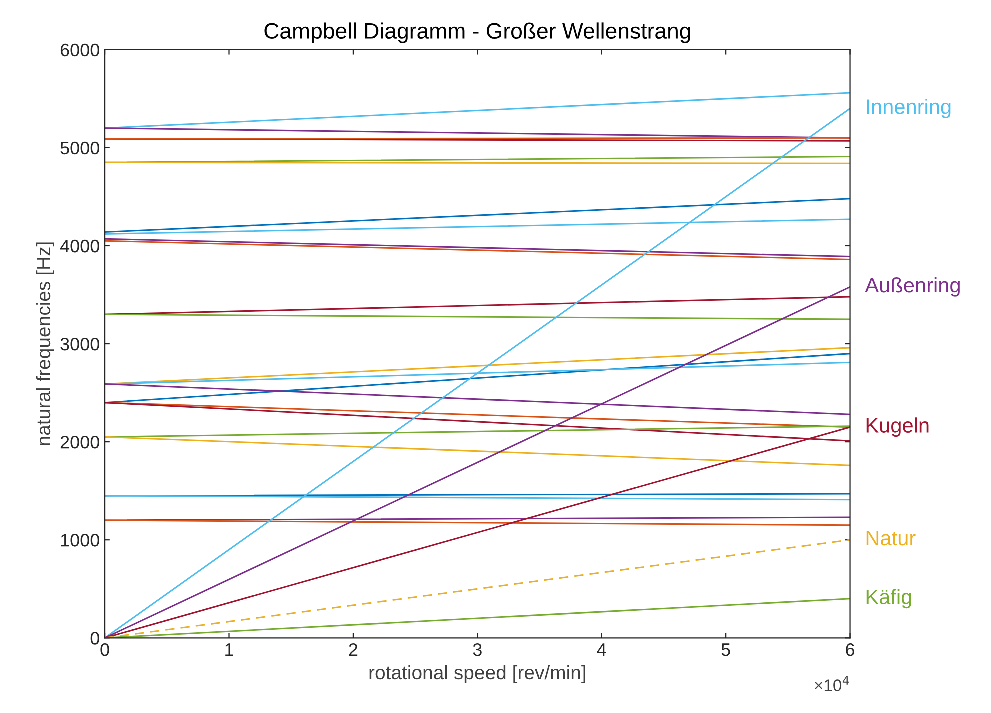 The width and height of the screenshot is (991, 713). Describe the element at coordinates (889, 599) in the screenshot. I see `series-label: Käfig` at that location.